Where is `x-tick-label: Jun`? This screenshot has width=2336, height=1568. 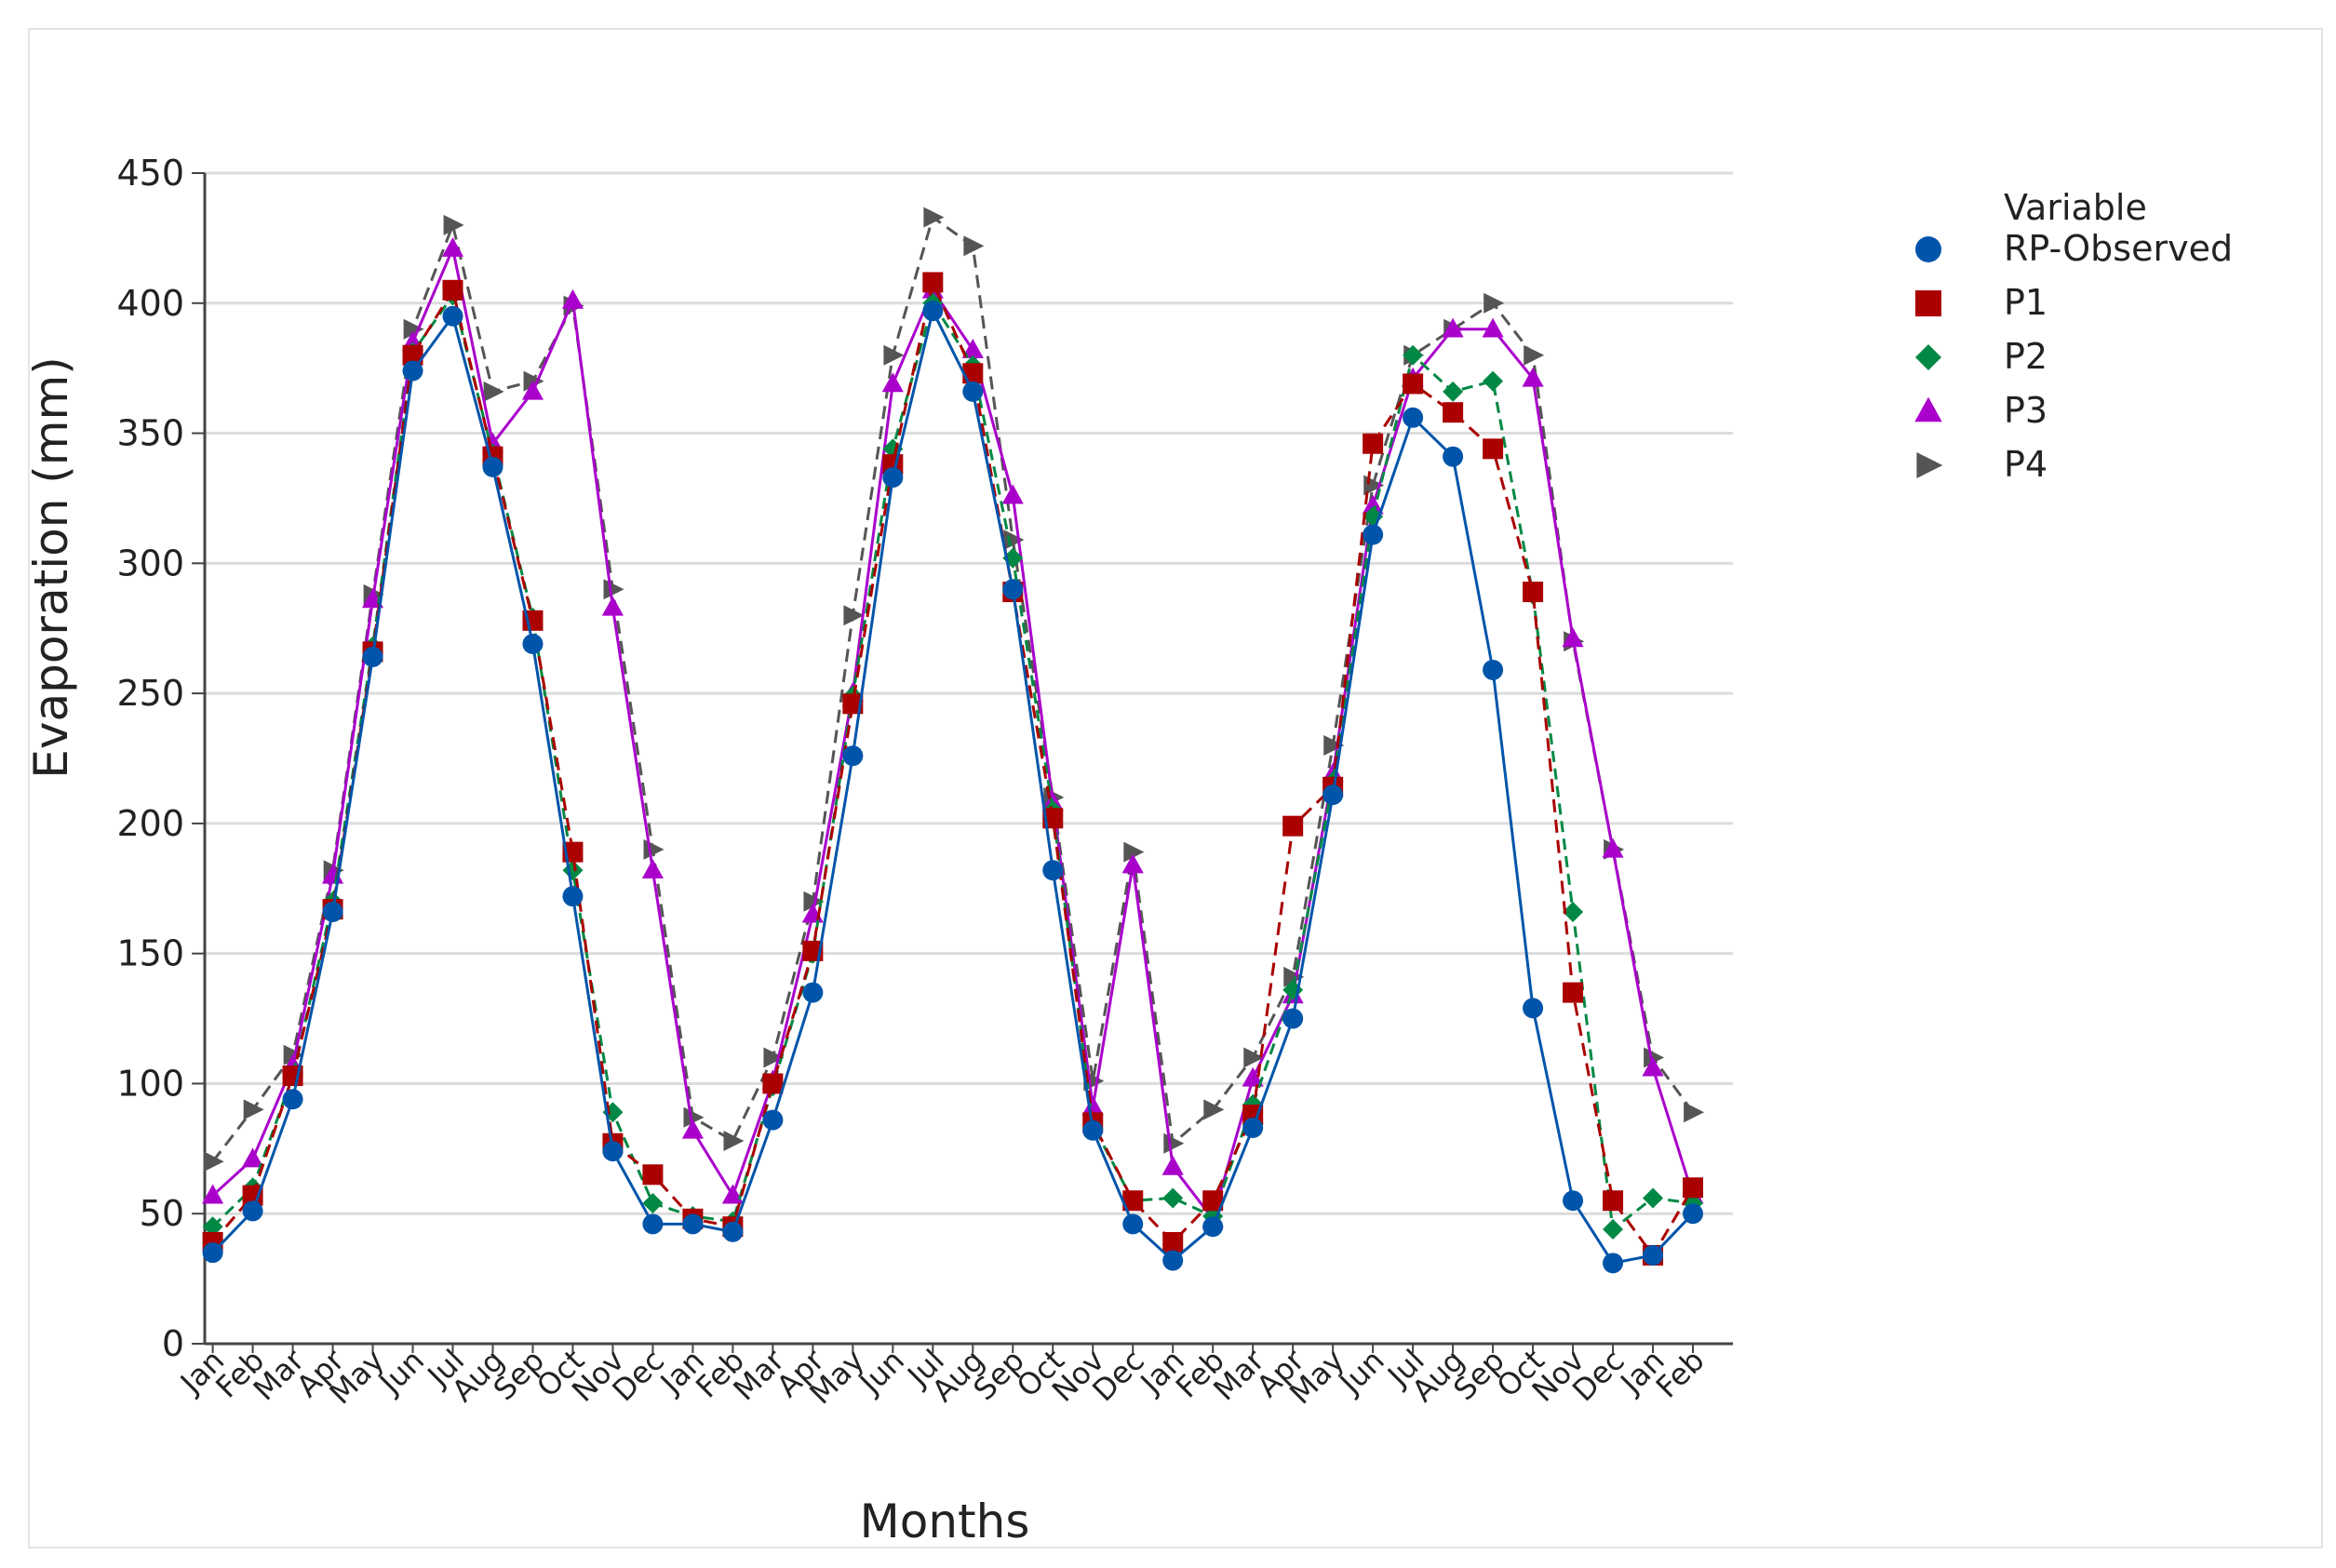
x-tick-label: Jun is located at coordinates (882, 1372).